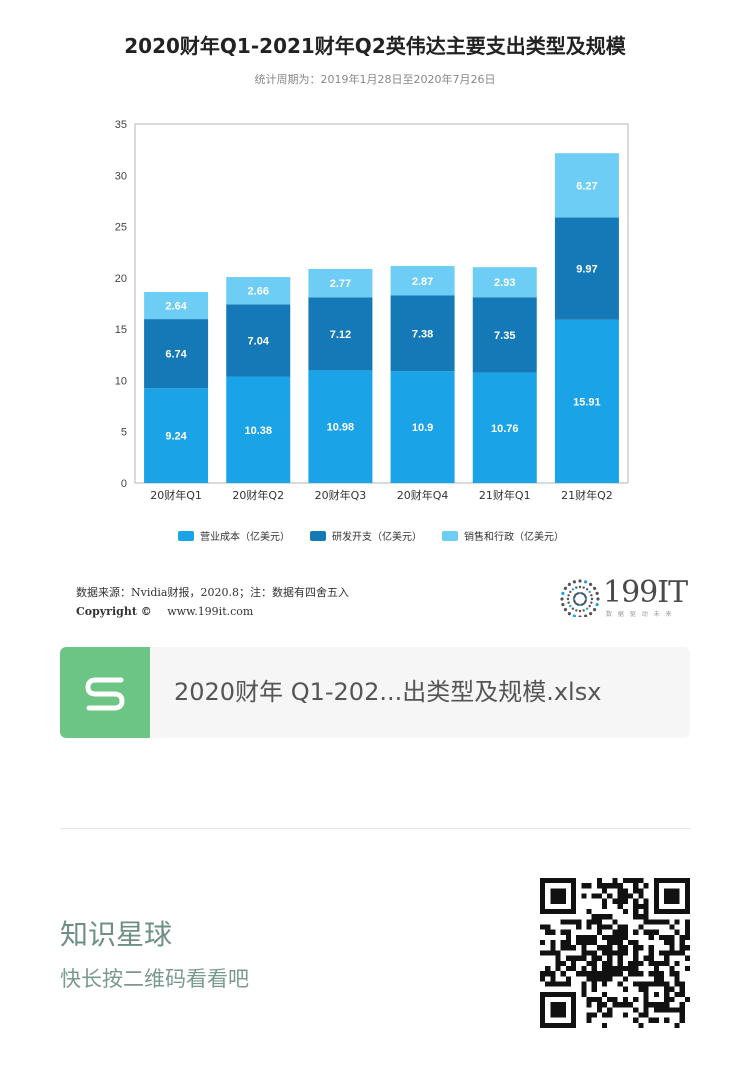 This screenshot has height=1079, width=750. I want to click on data-label: 2.87, so click(422, 282).